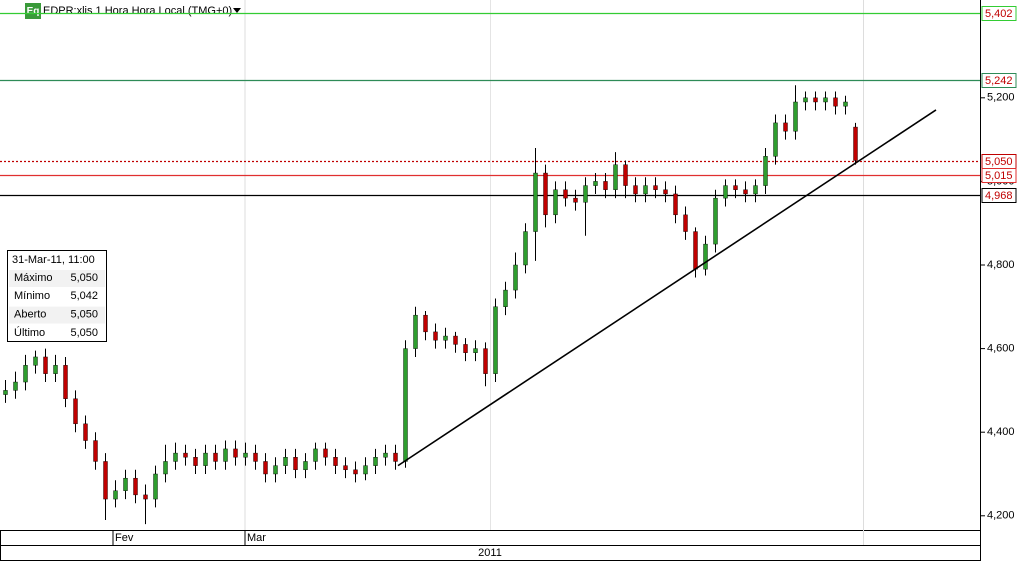  I want to click on info-label: Aberto, so click(30, 315).